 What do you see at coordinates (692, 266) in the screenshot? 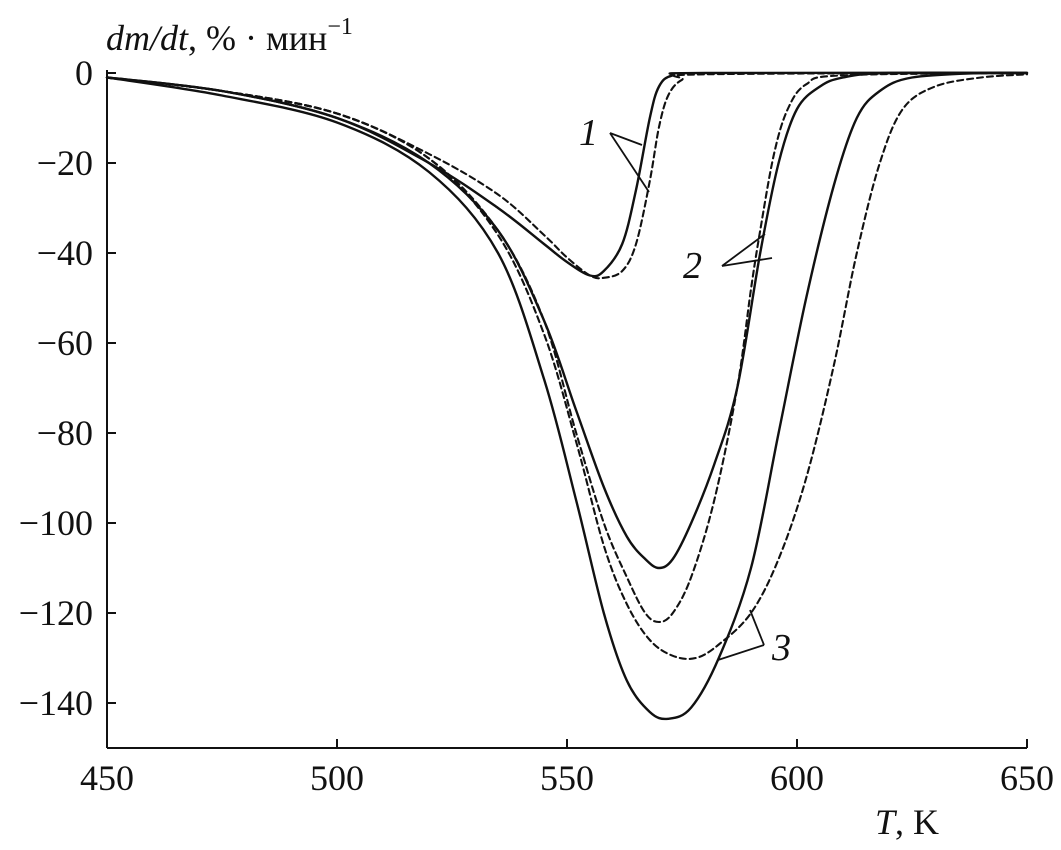
I see `curve-label-2: 2` at bounding box center [692, 266].